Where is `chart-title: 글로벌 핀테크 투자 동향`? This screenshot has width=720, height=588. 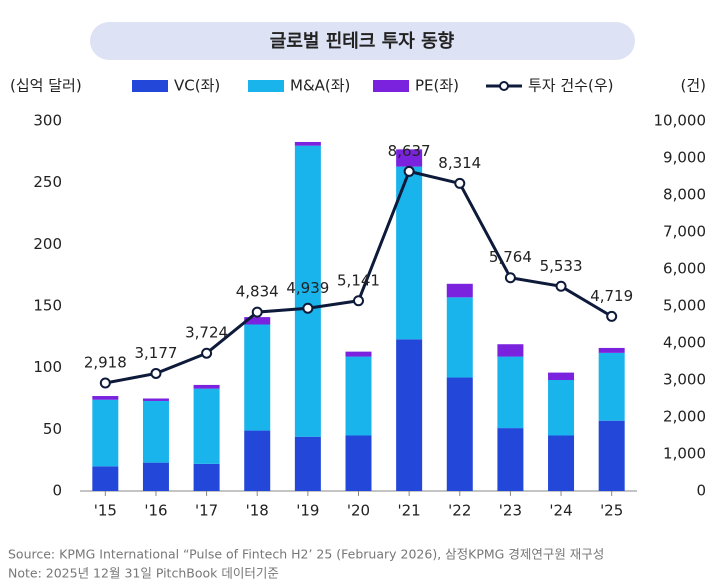
chart-title: 글로벌 핀테크 투자 동향 is located at coordinates (362, 41).